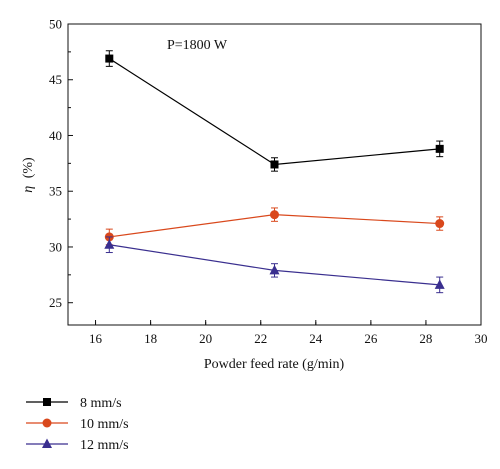 The width and height of the screenshot is (500, 469). I want to click on legend-label: 10 mm/s, so click(104, 424).